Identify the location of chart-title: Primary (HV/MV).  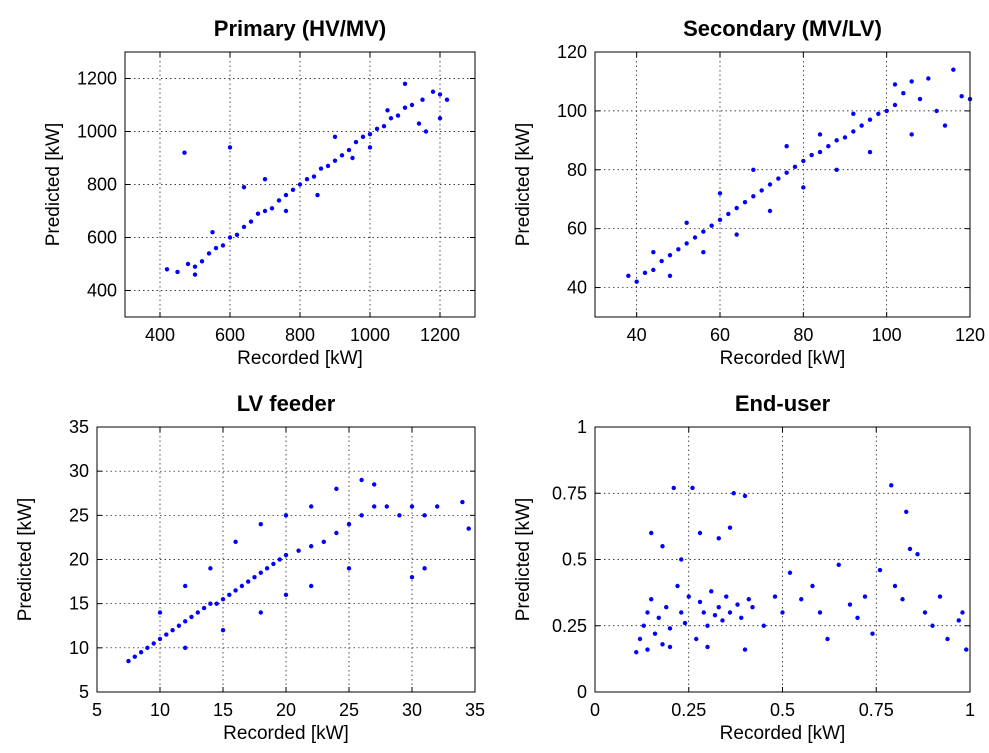
(300, 28).